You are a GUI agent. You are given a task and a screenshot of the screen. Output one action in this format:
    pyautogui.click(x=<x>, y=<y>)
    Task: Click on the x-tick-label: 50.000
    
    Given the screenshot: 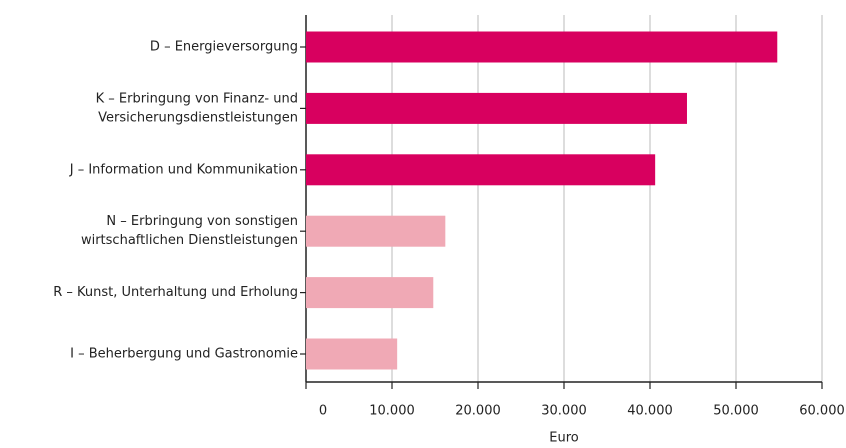 What is the action you would take?
    pyautogui.click(x=736, y=411)
    